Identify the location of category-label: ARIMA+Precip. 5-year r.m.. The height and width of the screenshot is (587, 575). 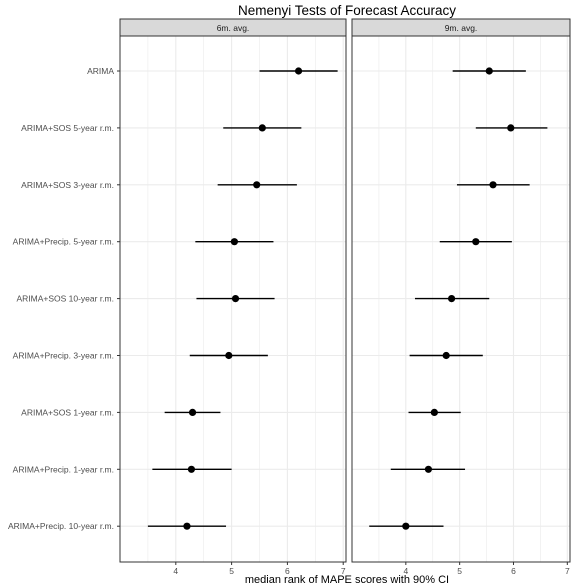
(63, 242).